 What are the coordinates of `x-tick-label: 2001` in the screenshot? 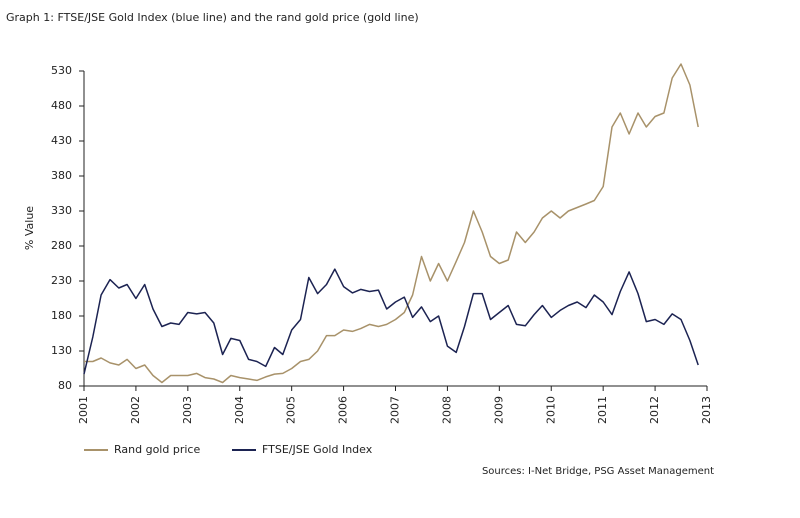 It's located at (83, 410).